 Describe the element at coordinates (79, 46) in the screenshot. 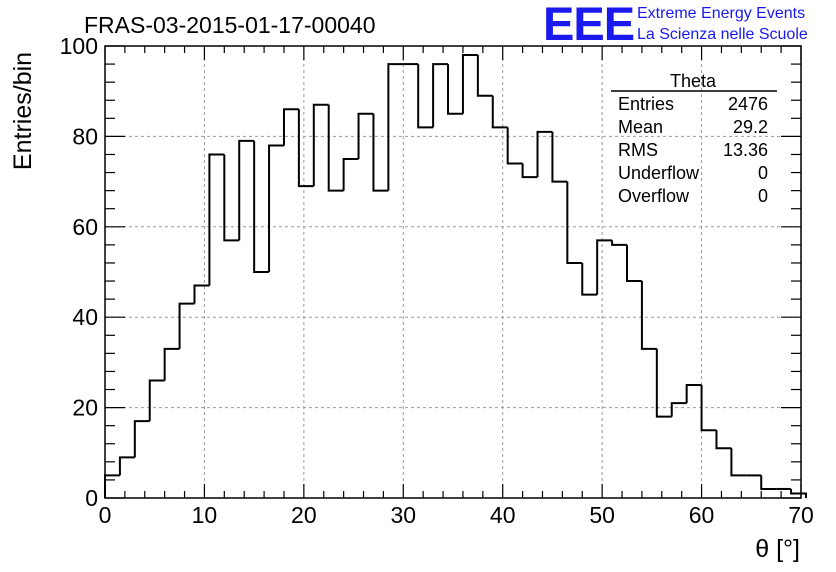

I see `y-tick-label: 100` at that location.